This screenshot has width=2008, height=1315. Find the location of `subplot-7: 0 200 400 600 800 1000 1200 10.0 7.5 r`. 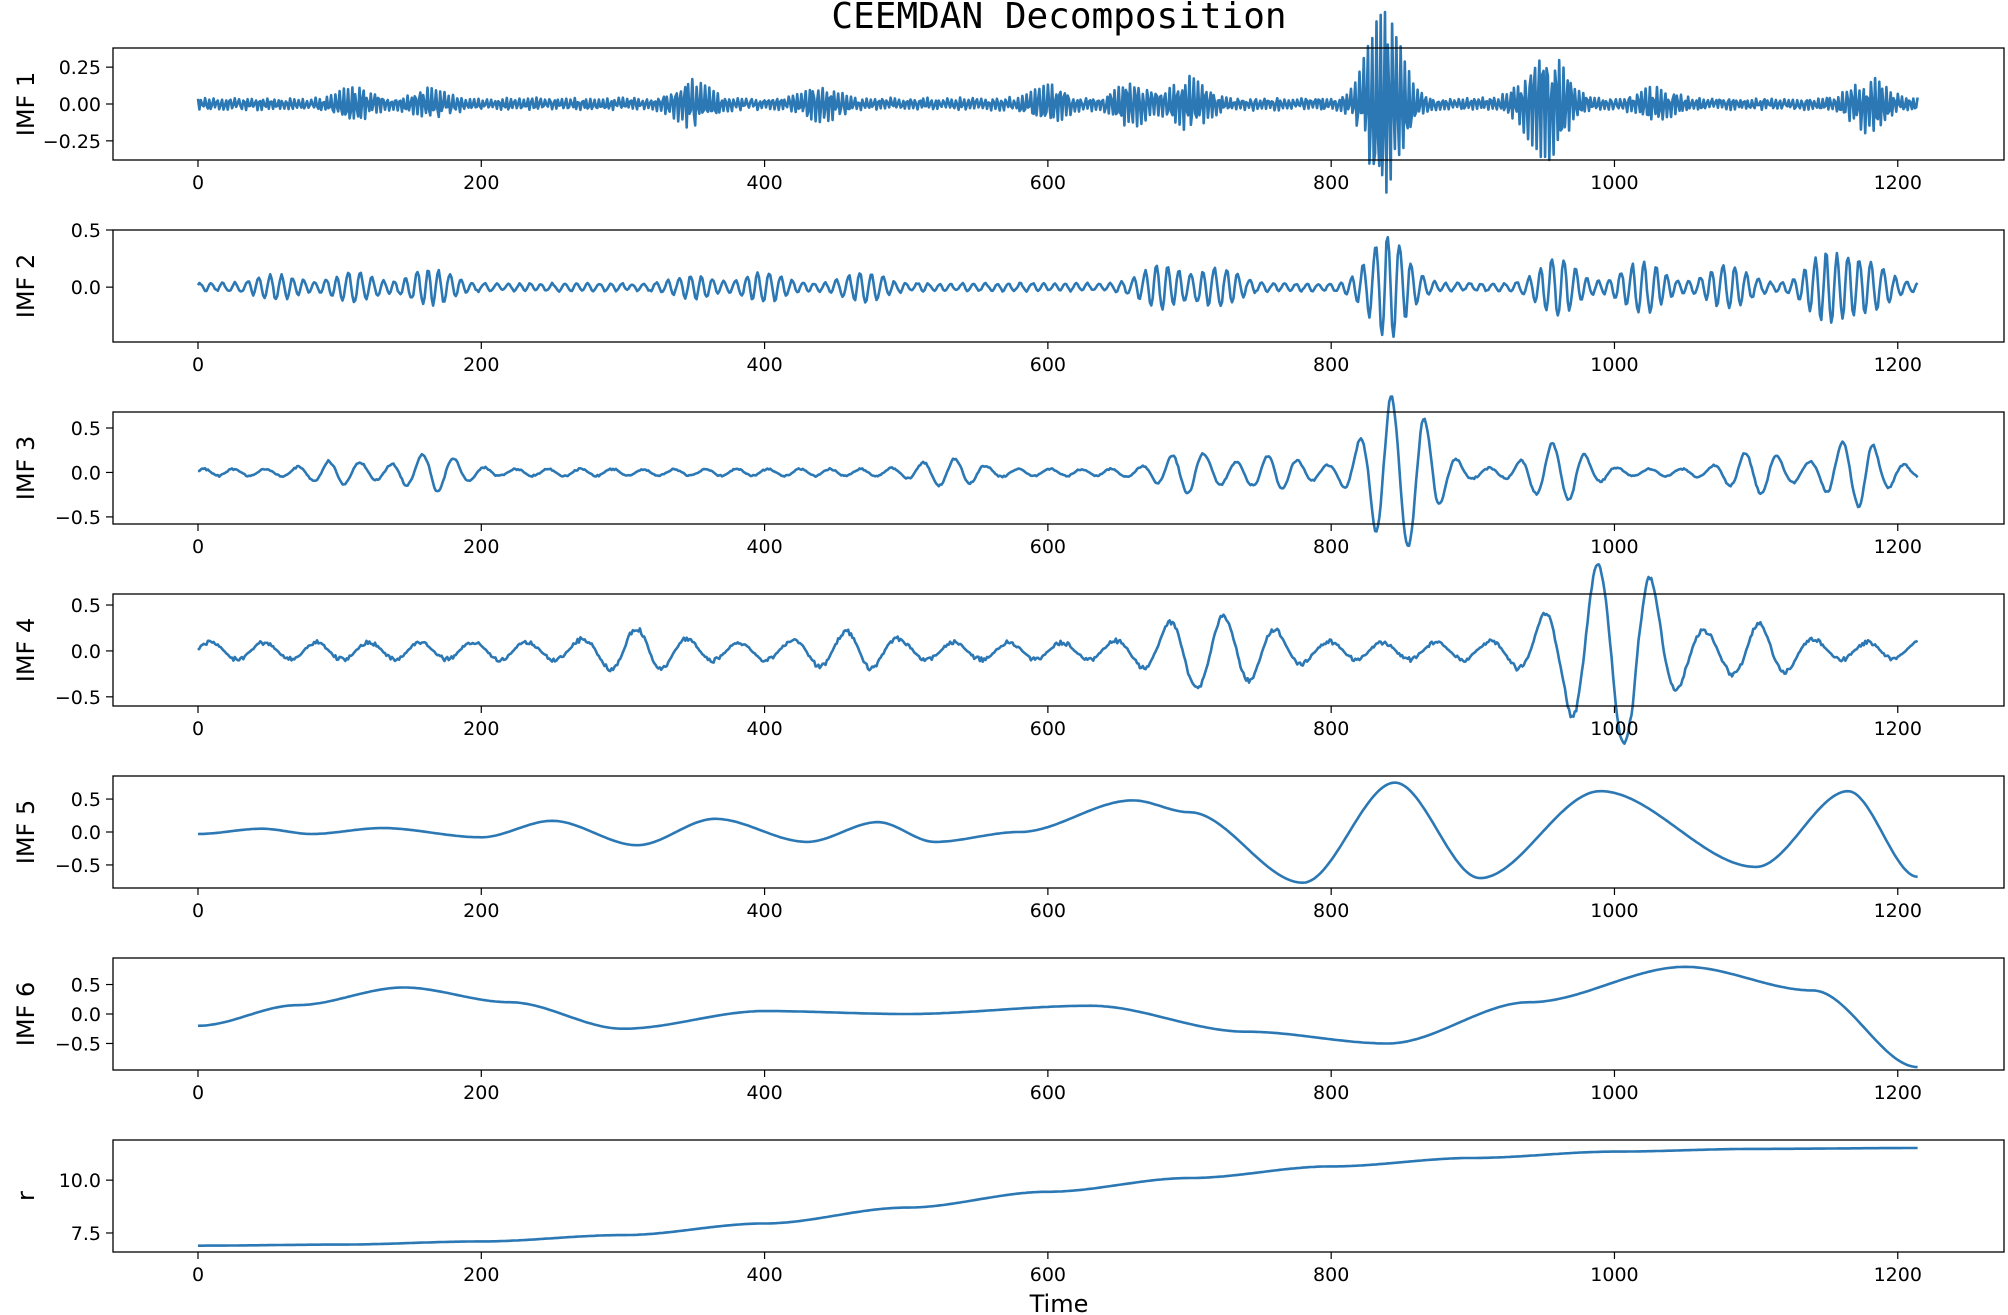

subplot-7: 0 200 400 600 800 1000 1200 10.0 7.5 r is located at coordinates (1008, 1212).